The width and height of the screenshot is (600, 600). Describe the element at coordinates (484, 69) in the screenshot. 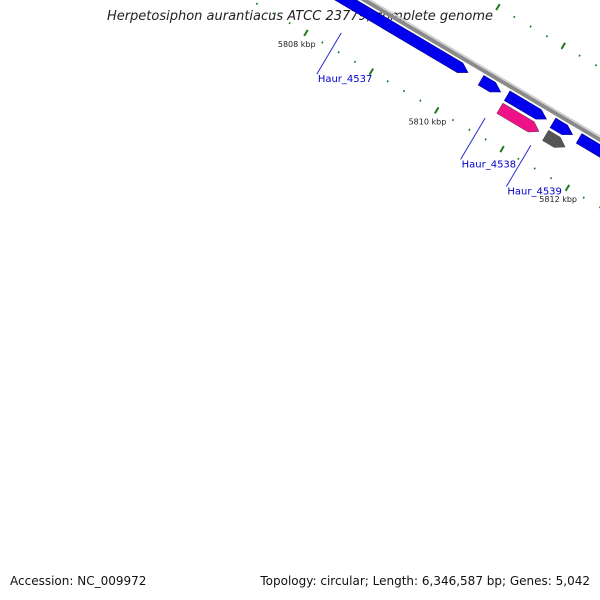

I see `backbone-highlight` at that location.